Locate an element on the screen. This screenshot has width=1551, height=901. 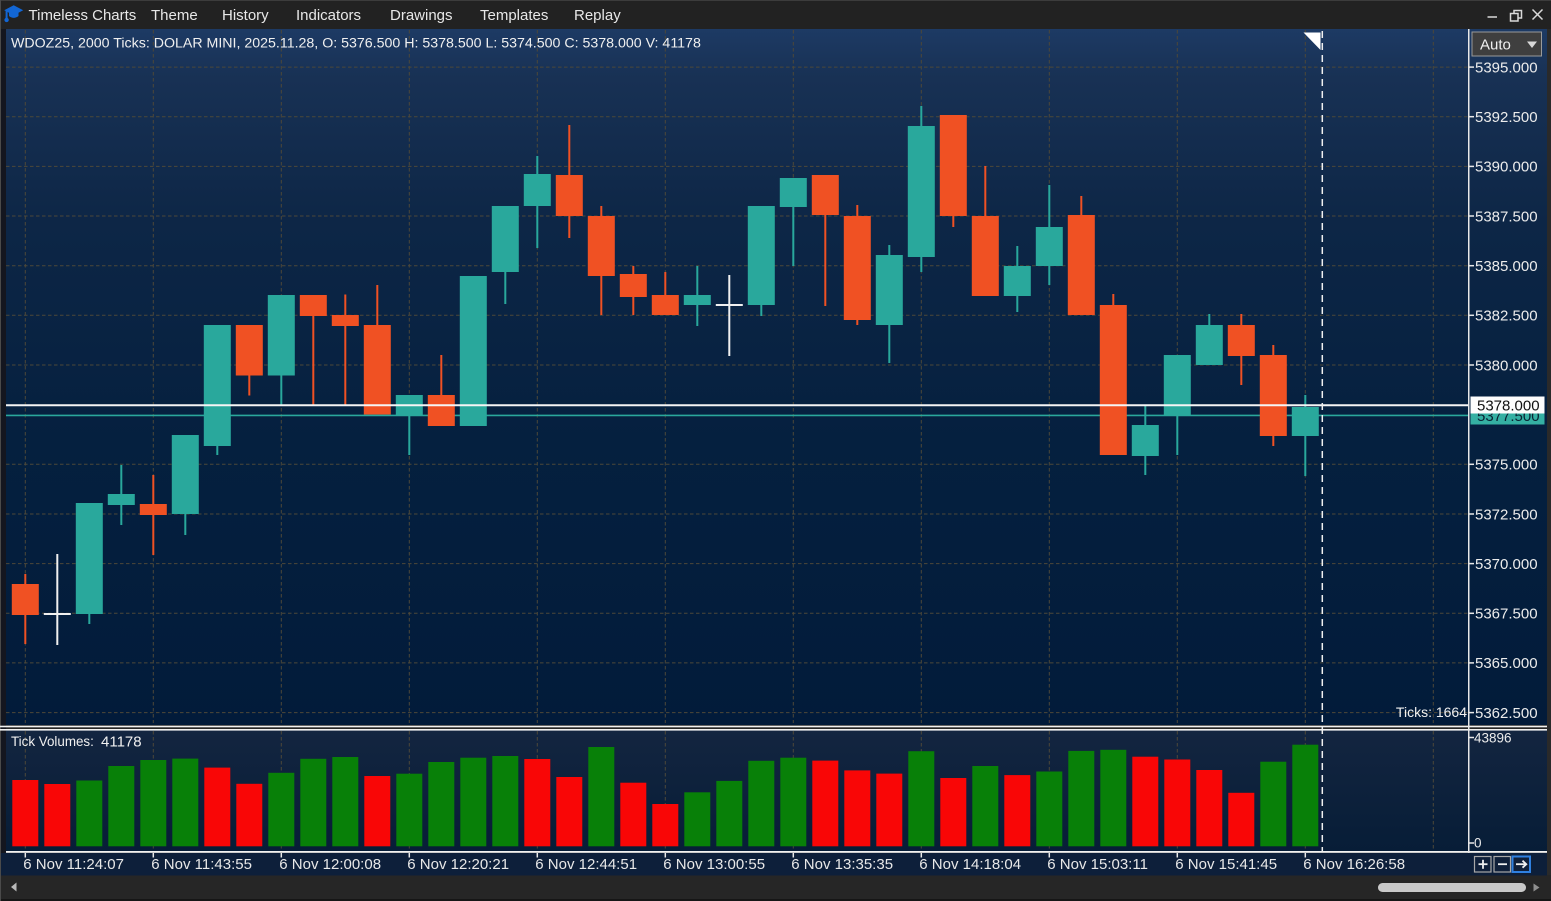
svg-text: 6 Nov 15:03:11 is located at coordinates (1097, 864).